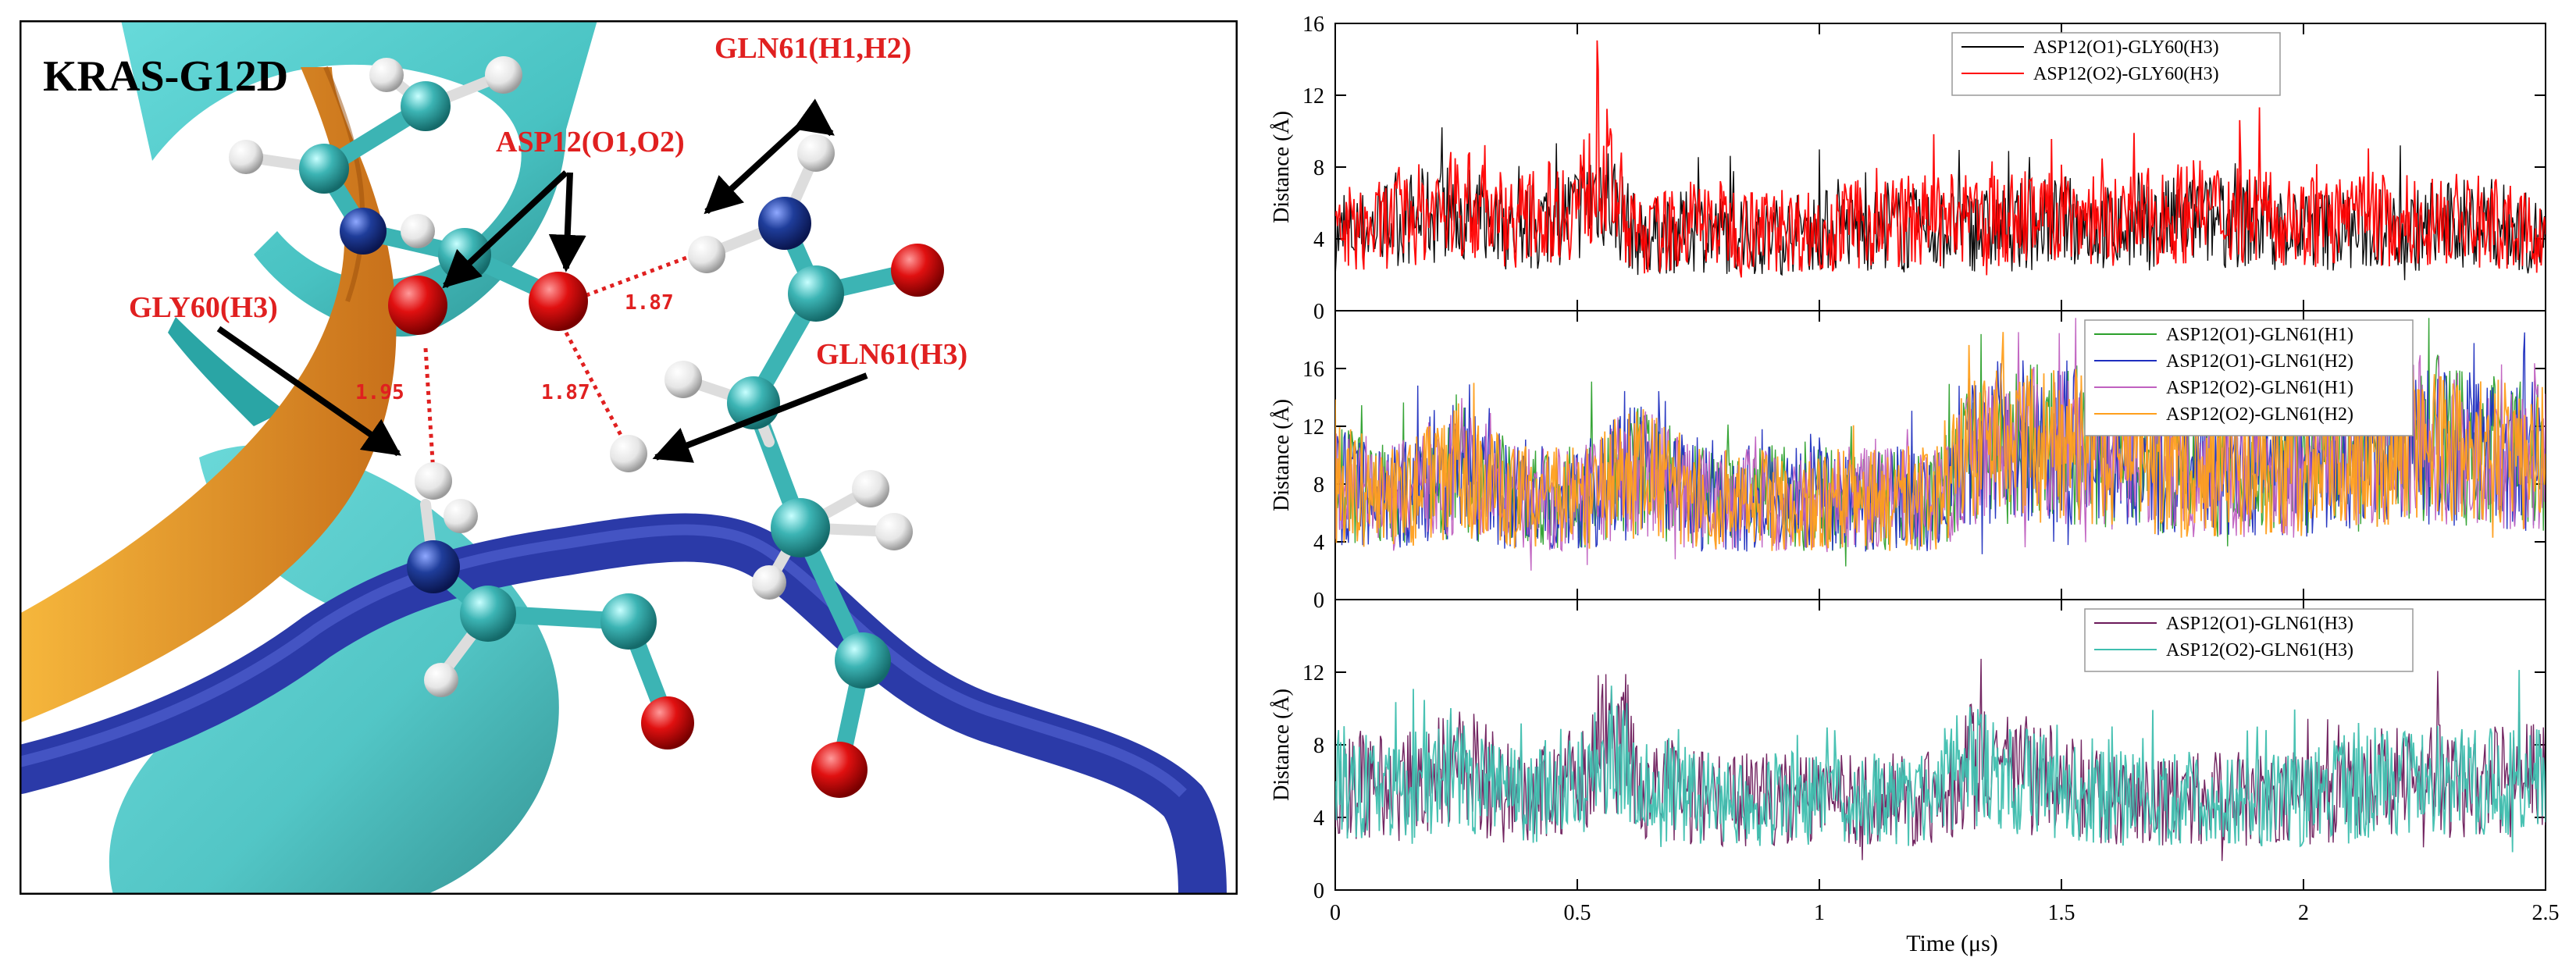  What do you see at coordinates (2303, 913) in the screenshot?
I see `x-tick-label: 2` at bounding box center [2303, 913].